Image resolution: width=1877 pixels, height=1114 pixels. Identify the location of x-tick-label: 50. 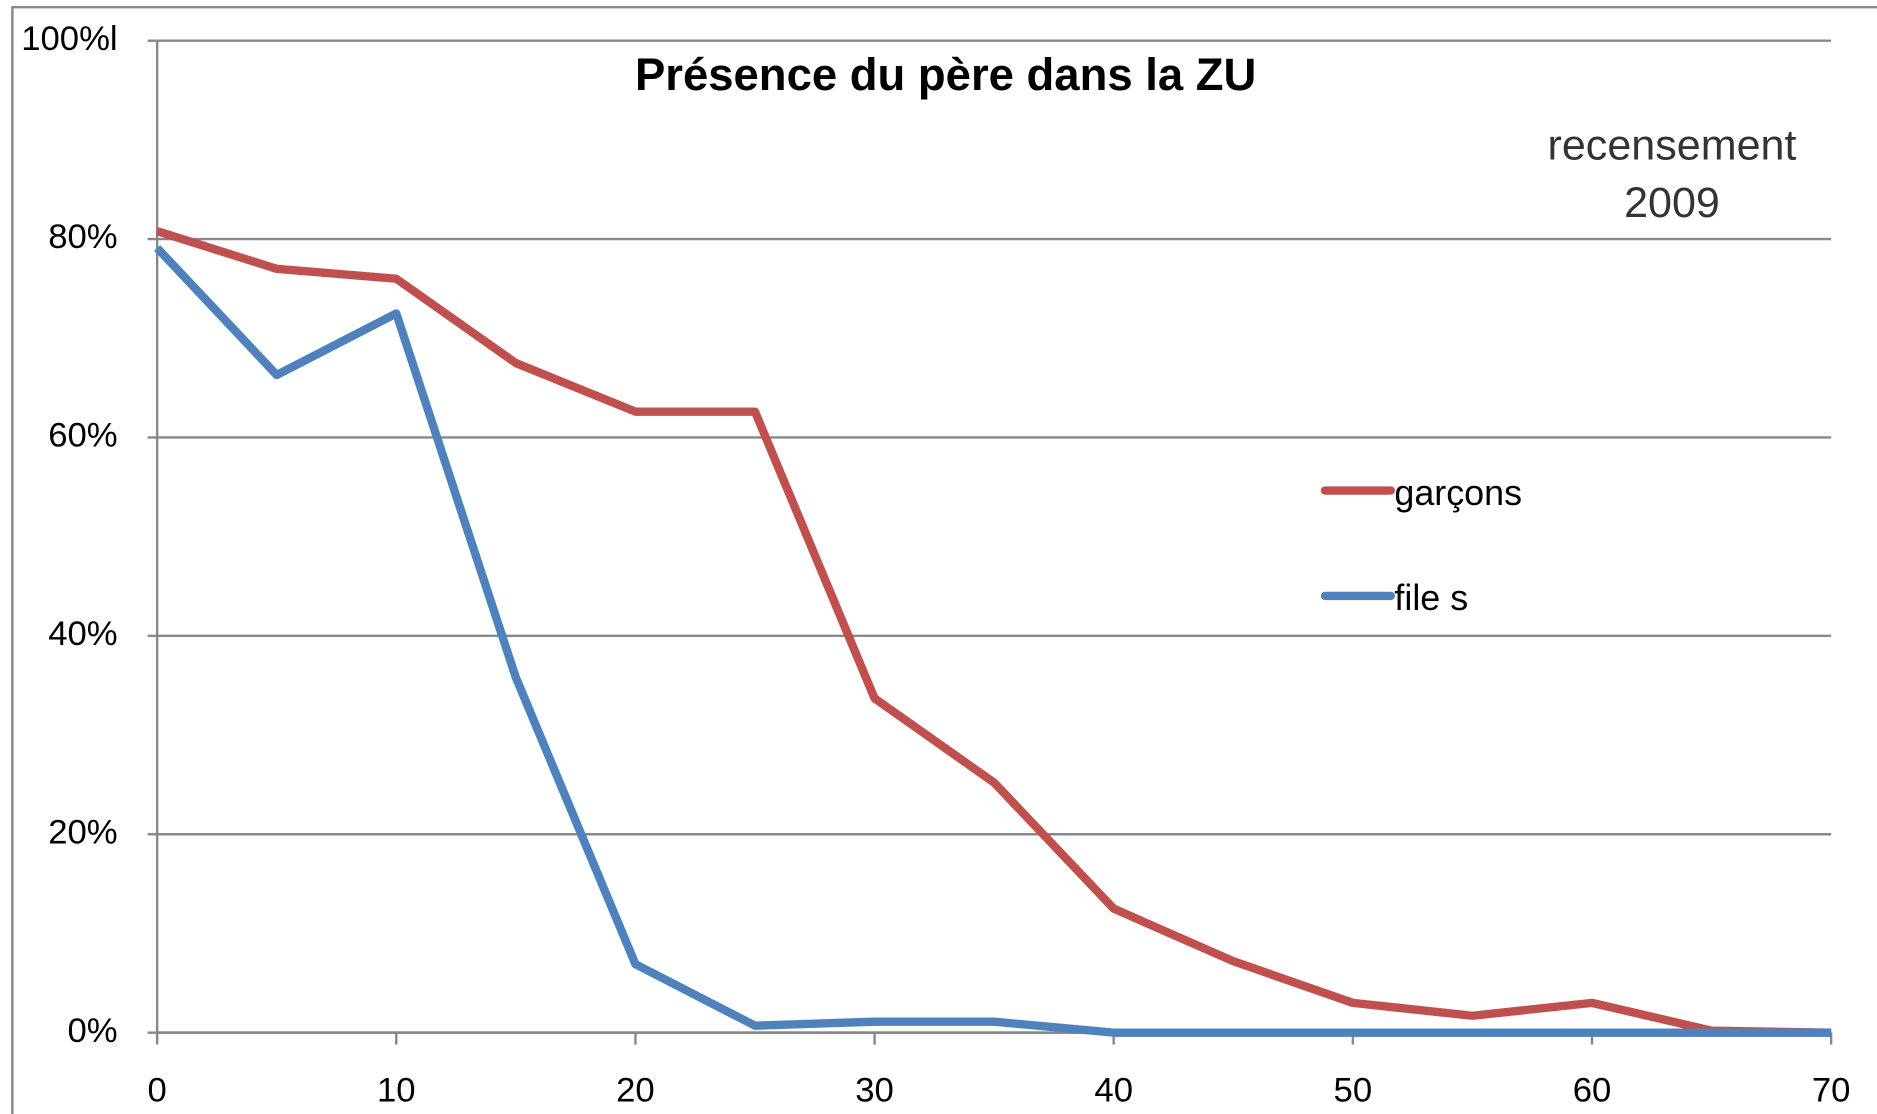
(1353, 1091).